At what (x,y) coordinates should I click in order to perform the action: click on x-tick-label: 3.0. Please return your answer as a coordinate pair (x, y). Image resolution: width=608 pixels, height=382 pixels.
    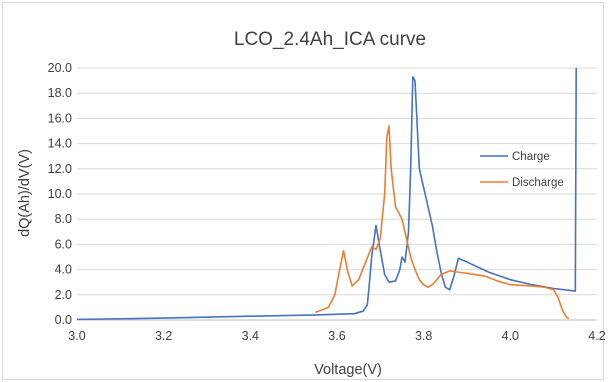
    Looking at the image, I should click on (76, 336).